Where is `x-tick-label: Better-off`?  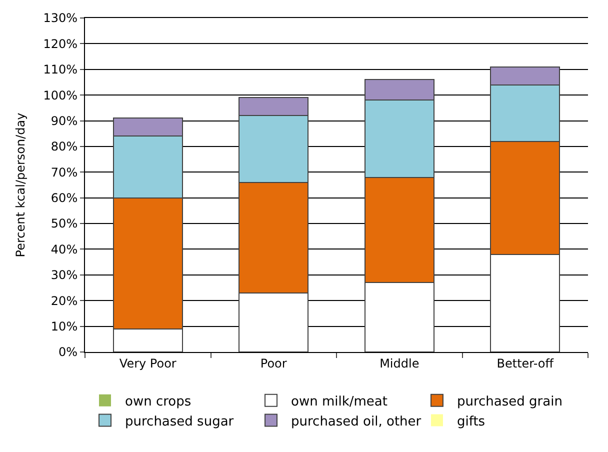 x-tick-label: Better-off is located at coordinates (525, 363).